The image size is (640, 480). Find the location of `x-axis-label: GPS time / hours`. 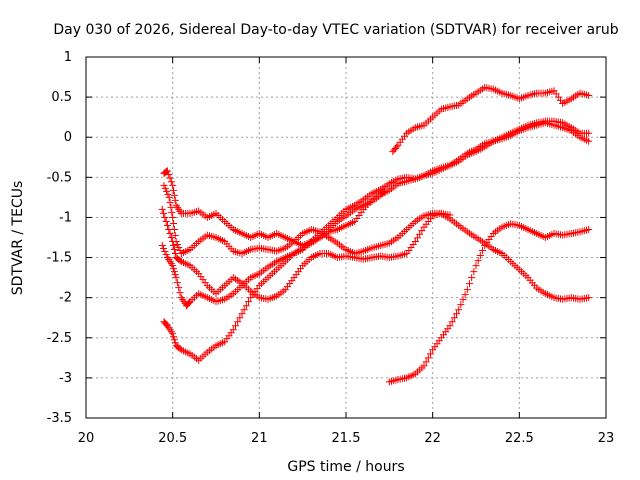

x-axis-label: GPS time / hours is located at coordinates (345, 467).